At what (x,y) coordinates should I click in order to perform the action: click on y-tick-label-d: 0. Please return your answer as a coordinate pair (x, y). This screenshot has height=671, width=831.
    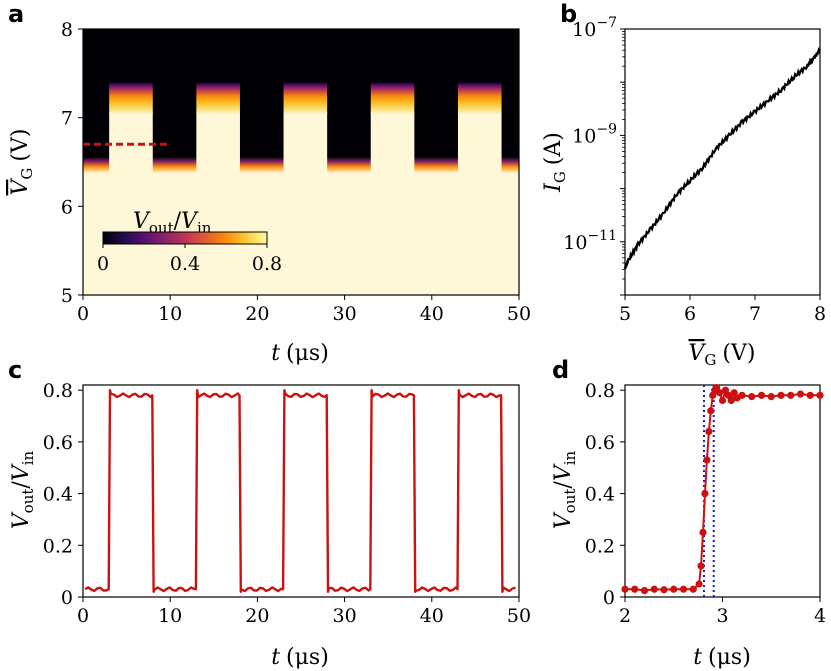
    Looking at the image, I should click on (609, 598).